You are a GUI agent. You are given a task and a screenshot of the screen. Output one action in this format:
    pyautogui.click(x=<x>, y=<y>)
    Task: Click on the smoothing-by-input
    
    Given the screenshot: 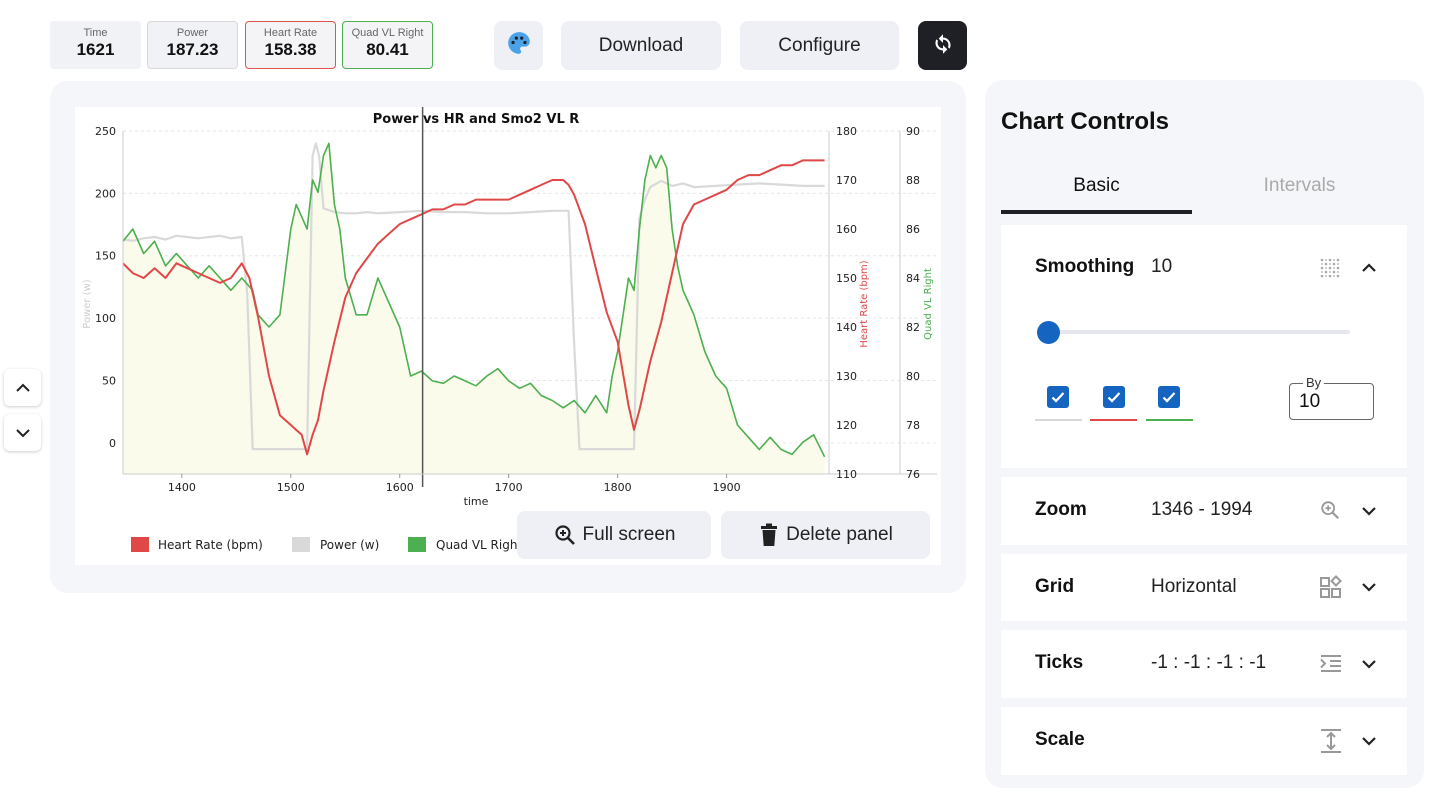 What is the action you would take?
    pyautogui.click(x=1331, y=401)
    